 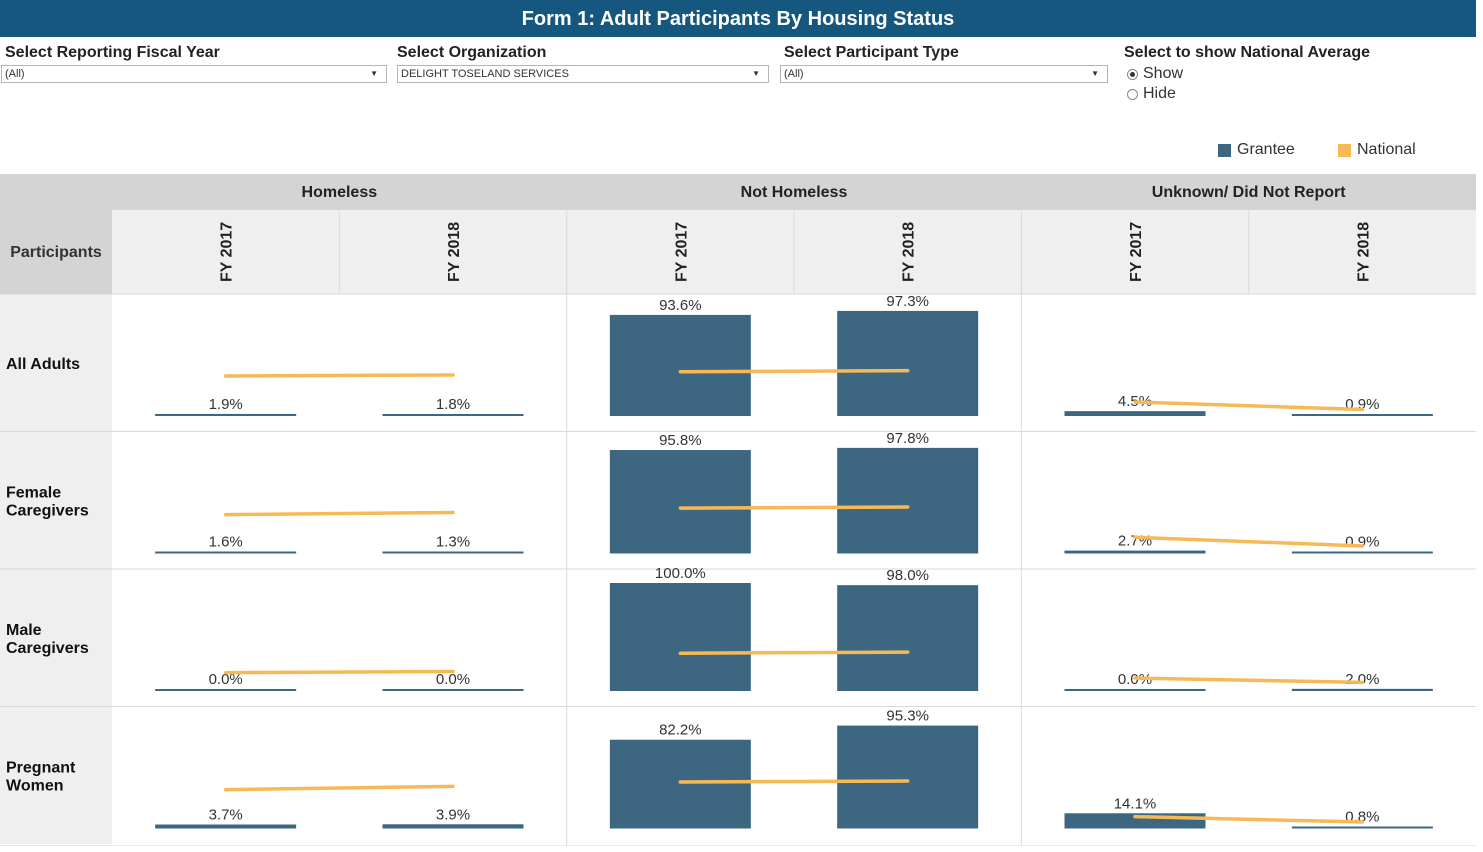 I want to click on fiscal-year-dropdown: (All) ▼, so click(x=194, y=74).